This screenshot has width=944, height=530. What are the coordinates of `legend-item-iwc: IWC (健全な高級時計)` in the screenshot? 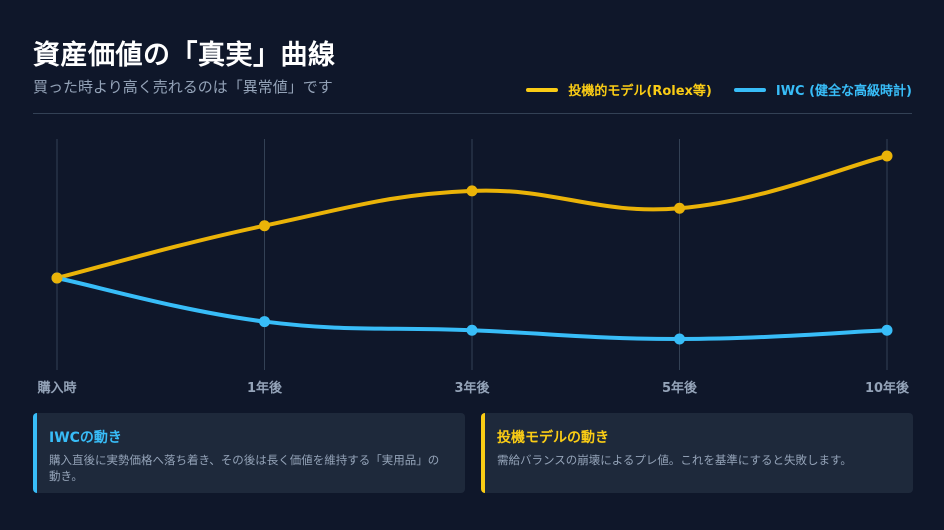 It's located at (822, 89).